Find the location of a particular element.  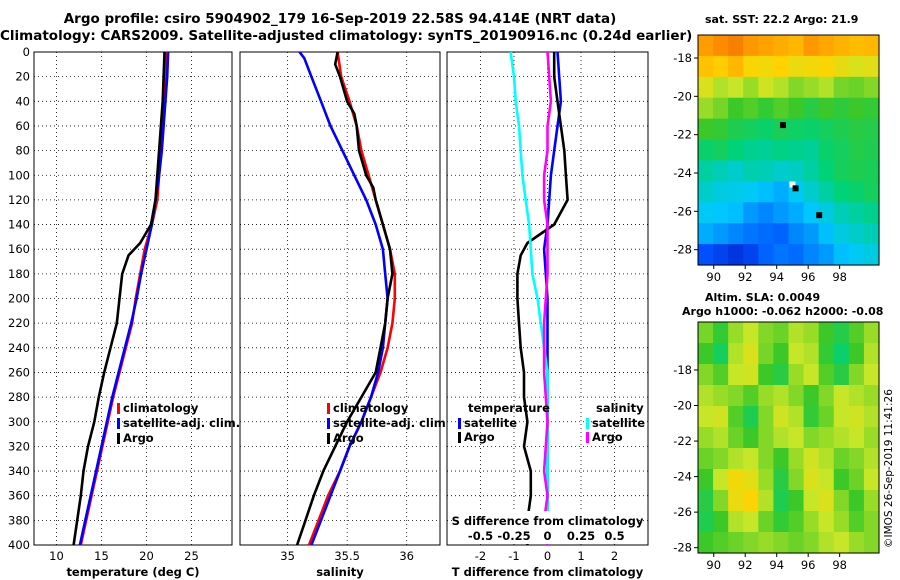

top-tick-label: -0.5 is located at coordinates (480, 536).